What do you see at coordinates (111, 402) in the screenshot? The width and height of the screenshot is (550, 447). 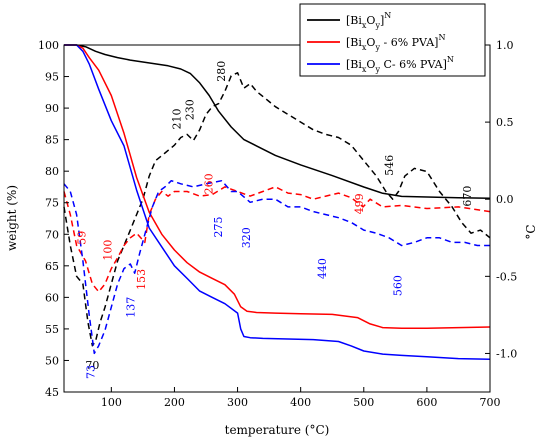 I see `x-tick-label: 100` at bounding box center [111, 402].